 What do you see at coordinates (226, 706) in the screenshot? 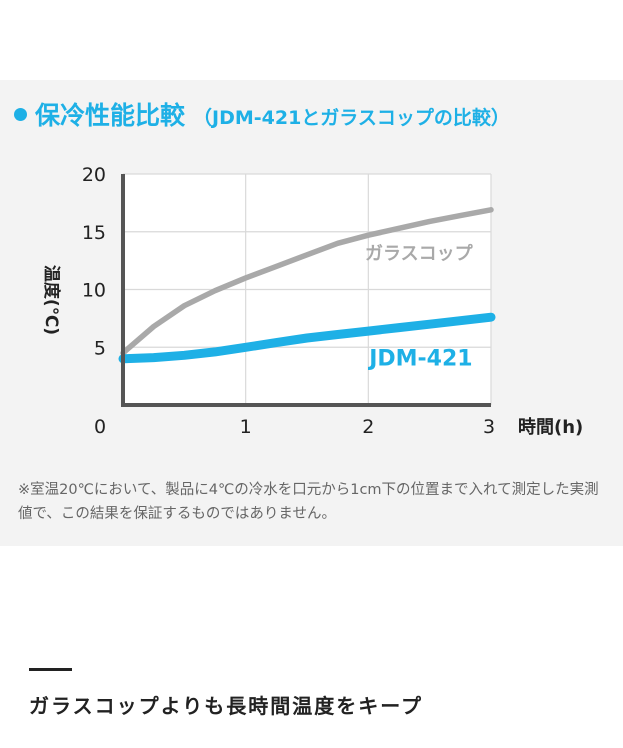
I see `tagline: ガラスコップよりも長時間温度をキープ` at bounding box center [226, 706].